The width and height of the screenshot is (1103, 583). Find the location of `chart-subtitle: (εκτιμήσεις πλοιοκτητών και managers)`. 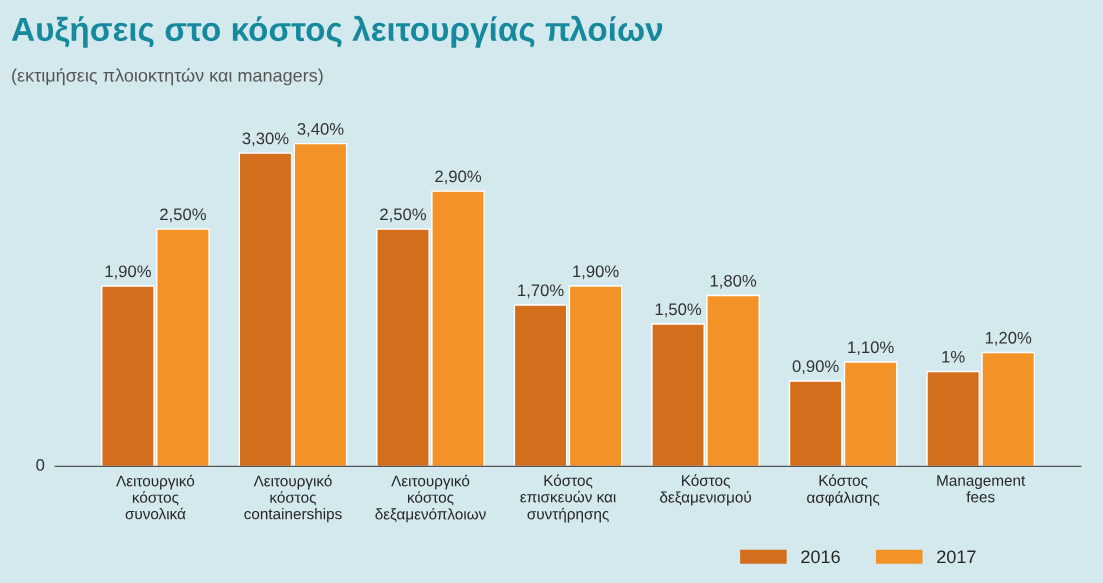

chart-subtitle: (εκτιμήσεις πλοιοκτητών και managers) is located at coordinates (167, 77).